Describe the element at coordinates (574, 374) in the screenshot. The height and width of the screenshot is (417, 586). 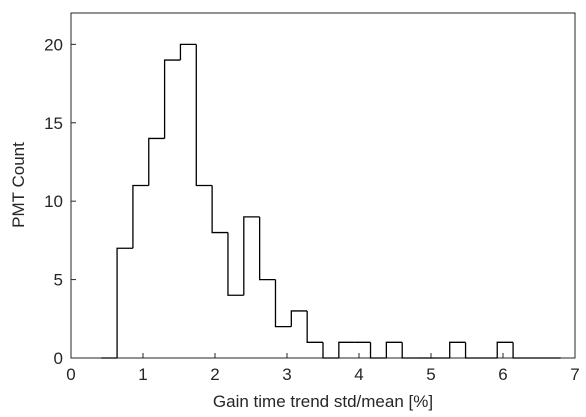
I see `x-tick-label: 7` at that location.